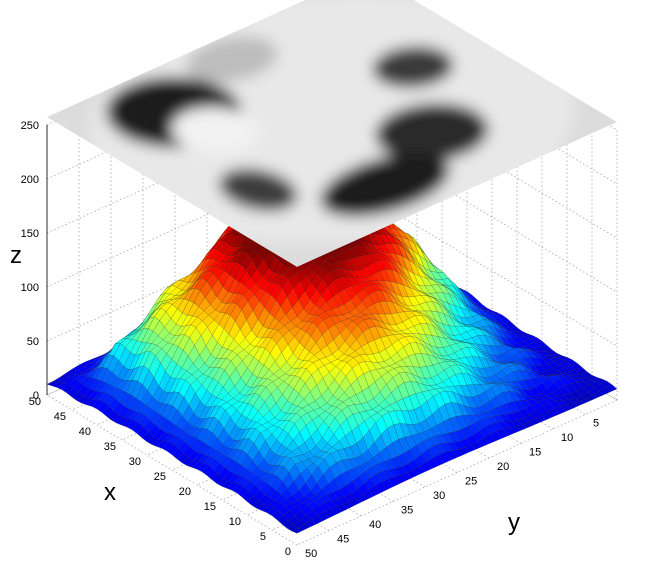  Describe the element at coordinates (535, 453) in the screenshot. I see `y-tick-label: 15` at that location.